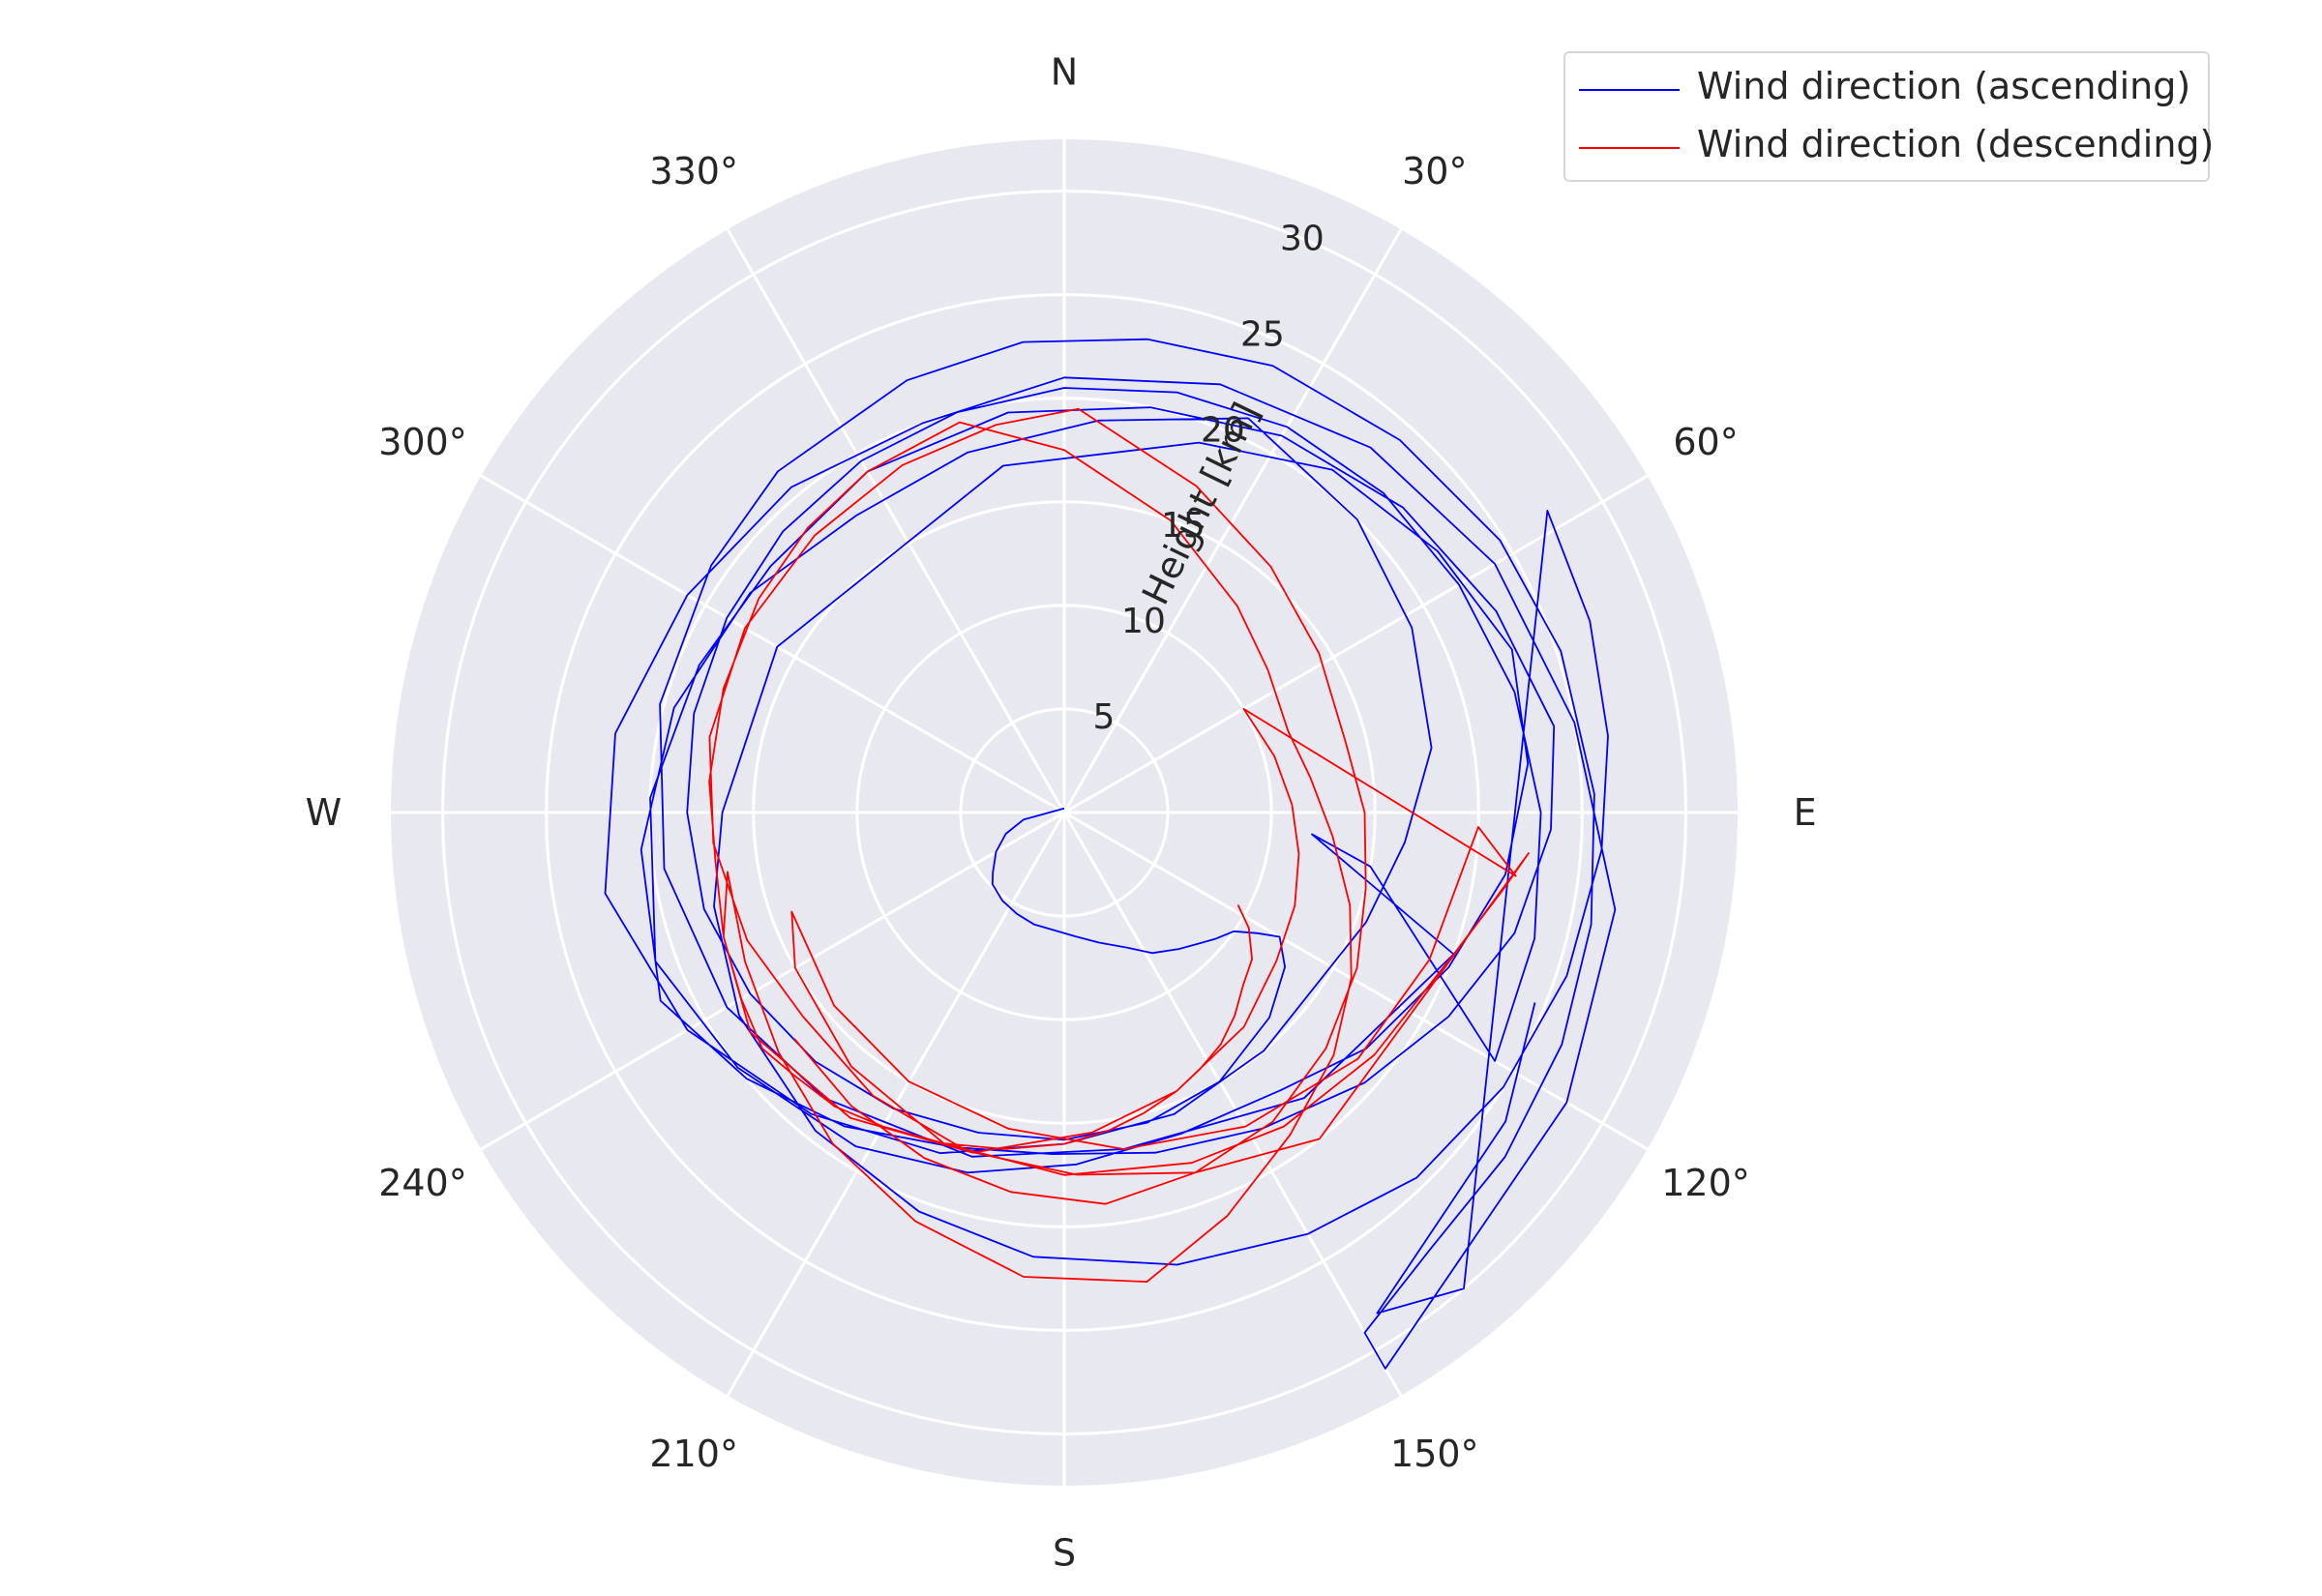  Describe the element at coordinates (1262, 334) in the screenshot. I see `radial-tick-label: 25` at that location.